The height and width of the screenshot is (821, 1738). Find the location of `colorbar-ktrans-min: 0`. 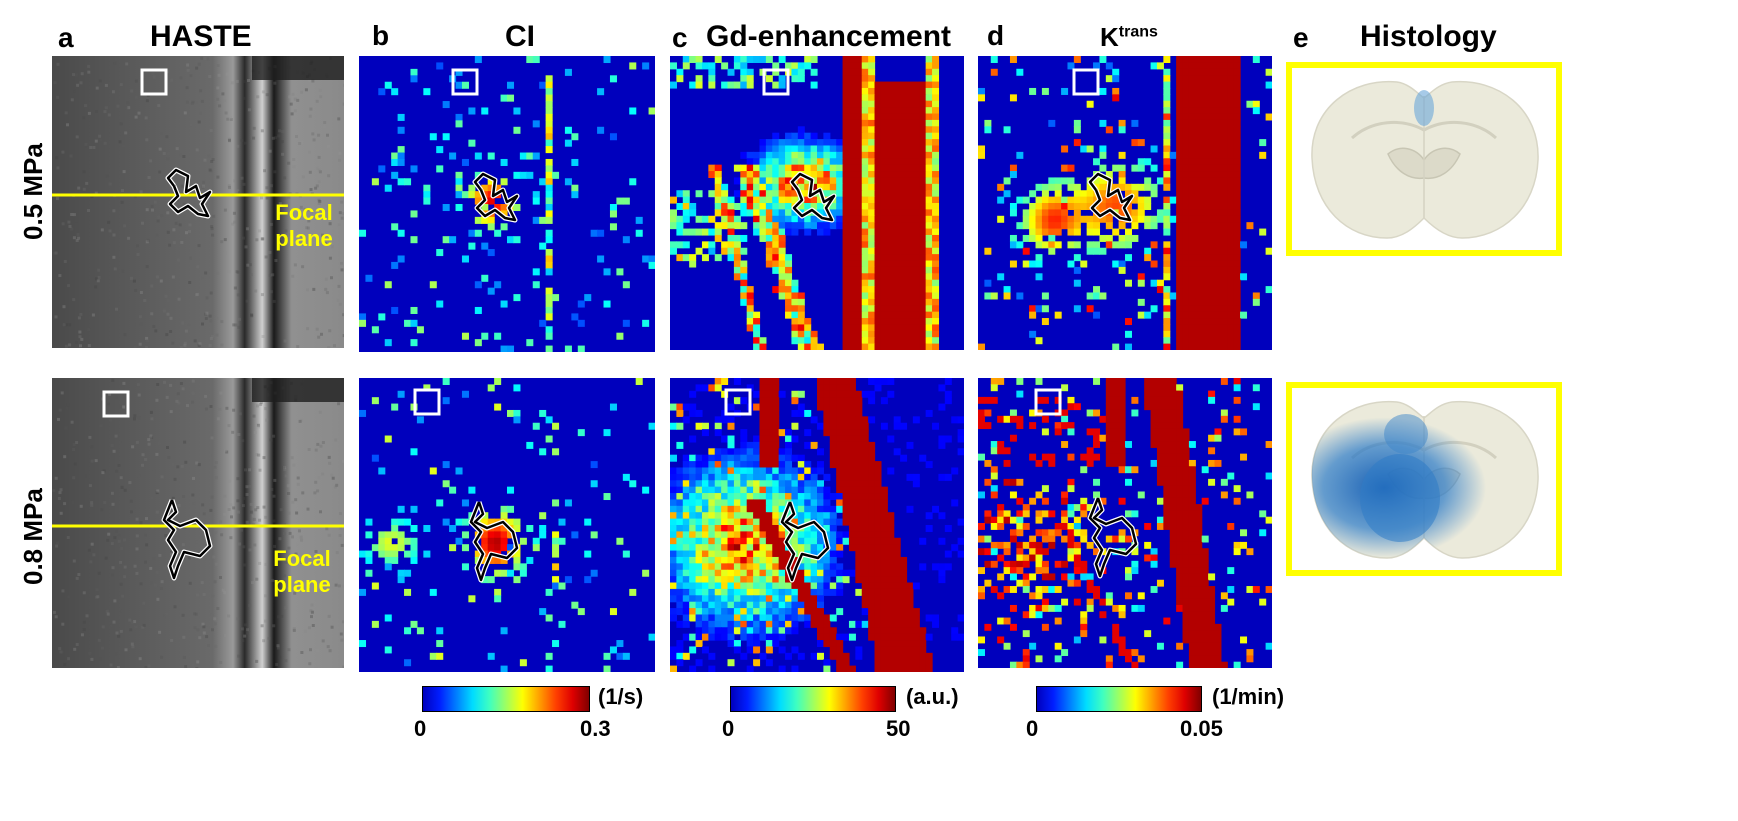

colorbar-ktrans-min: 0 is located at coordinates (1032, 728).